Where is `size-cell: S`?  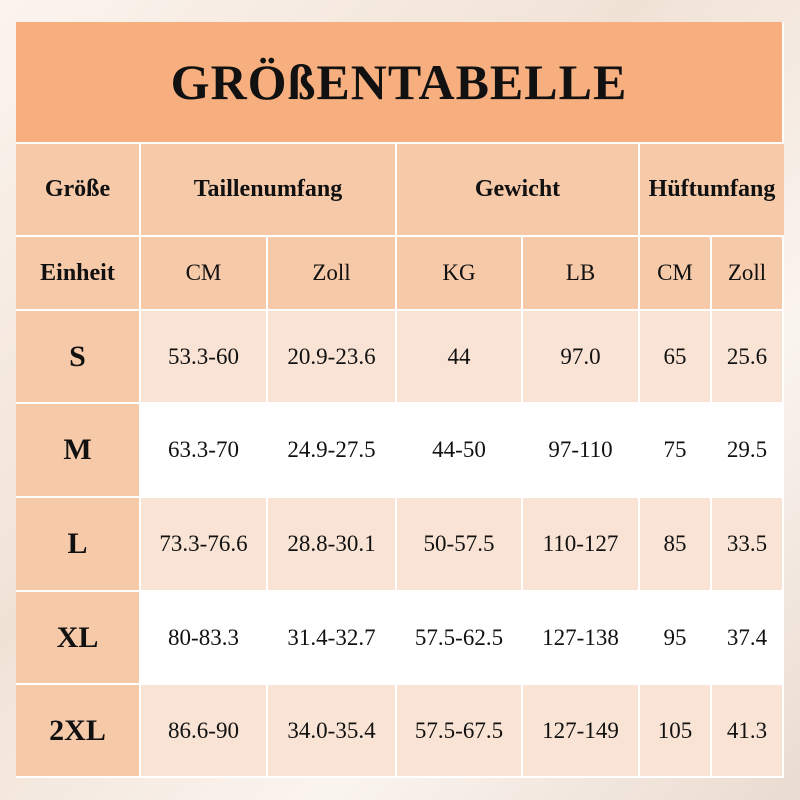
size-cell: S is located at coordinates (78, 357).